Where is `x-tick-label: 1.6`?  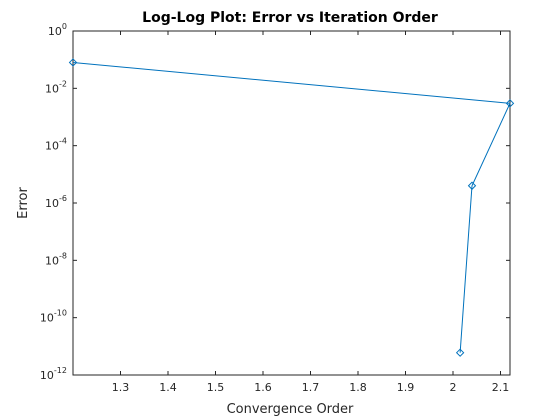
x-tick-label: 1.6 is located at coordinates (263, 387).